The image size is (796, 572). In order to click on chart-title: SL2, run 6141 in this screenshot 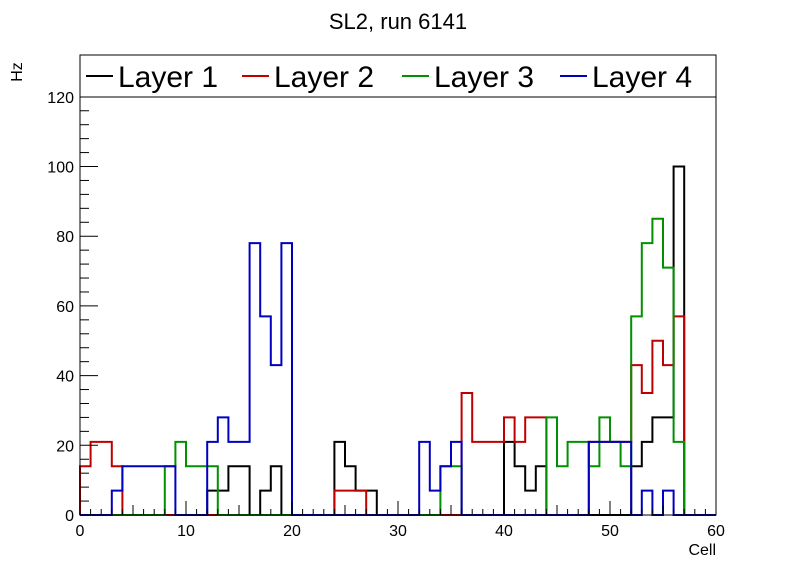, I will do `click(398, 21)`.